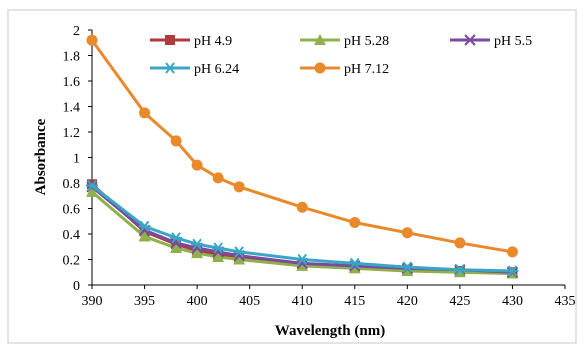  Describe the element at coordinates (72, 235) in the screenshot. I see `y-tick-label: 0.4` at that location.